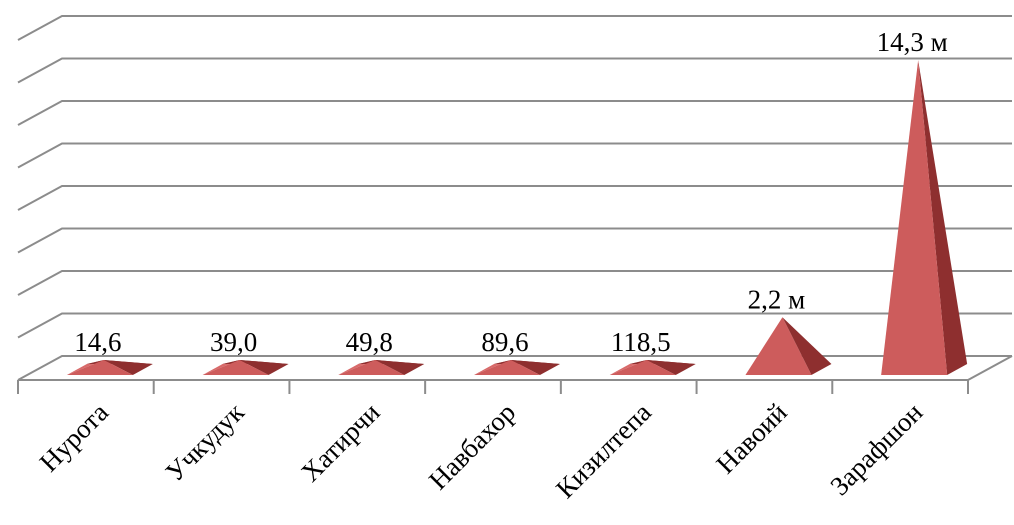 The width and height of the screenshot is (1014, 525). Describe the element at coordinates (751, 438) in the screenshot. I see `category-label: Навоий` at that location.